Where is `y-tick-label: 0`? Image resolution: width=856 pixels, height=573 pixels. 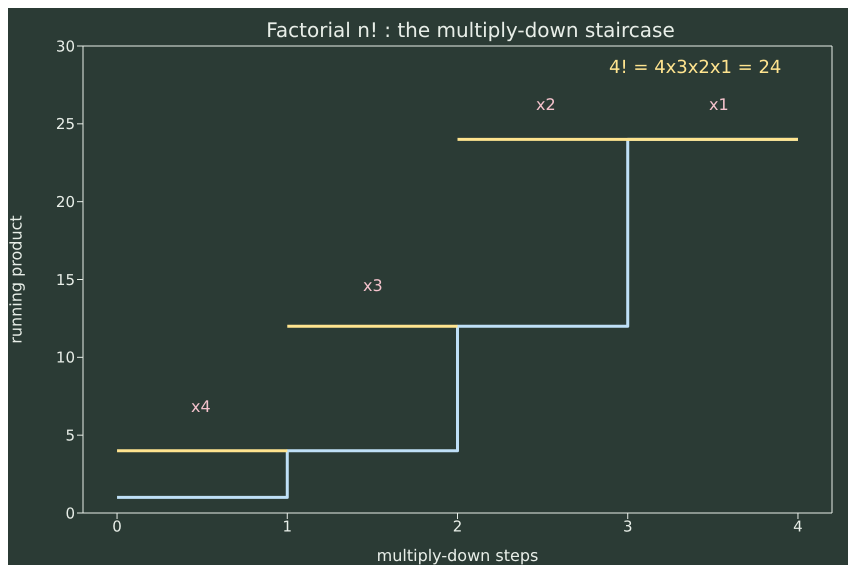
y-tick-label: 0 is located at coordinates (70, 513).